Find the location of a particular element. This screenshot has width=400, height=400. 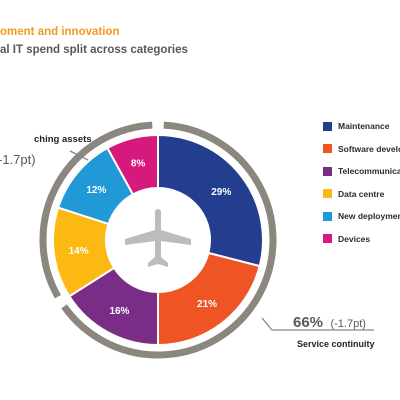

group-value-percent: 66% is located at coordinates (308, 322).